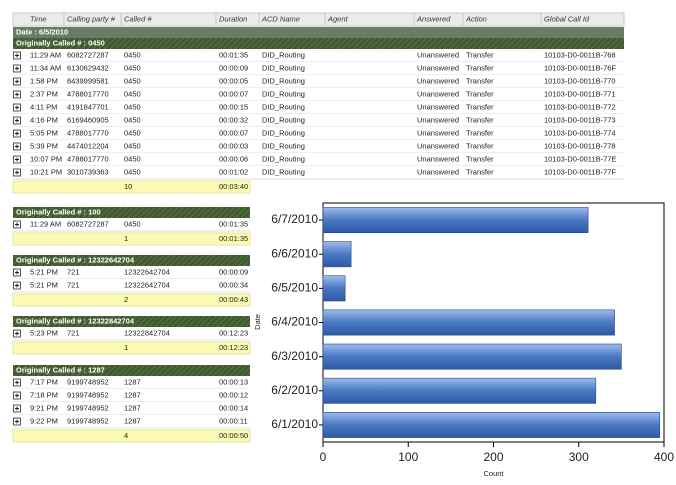 The height and width of the screenshot is (485, 676). Describe the element at coordinates (44, 132) in the screenshot. I see `cell: 5:05 PM` at that location.